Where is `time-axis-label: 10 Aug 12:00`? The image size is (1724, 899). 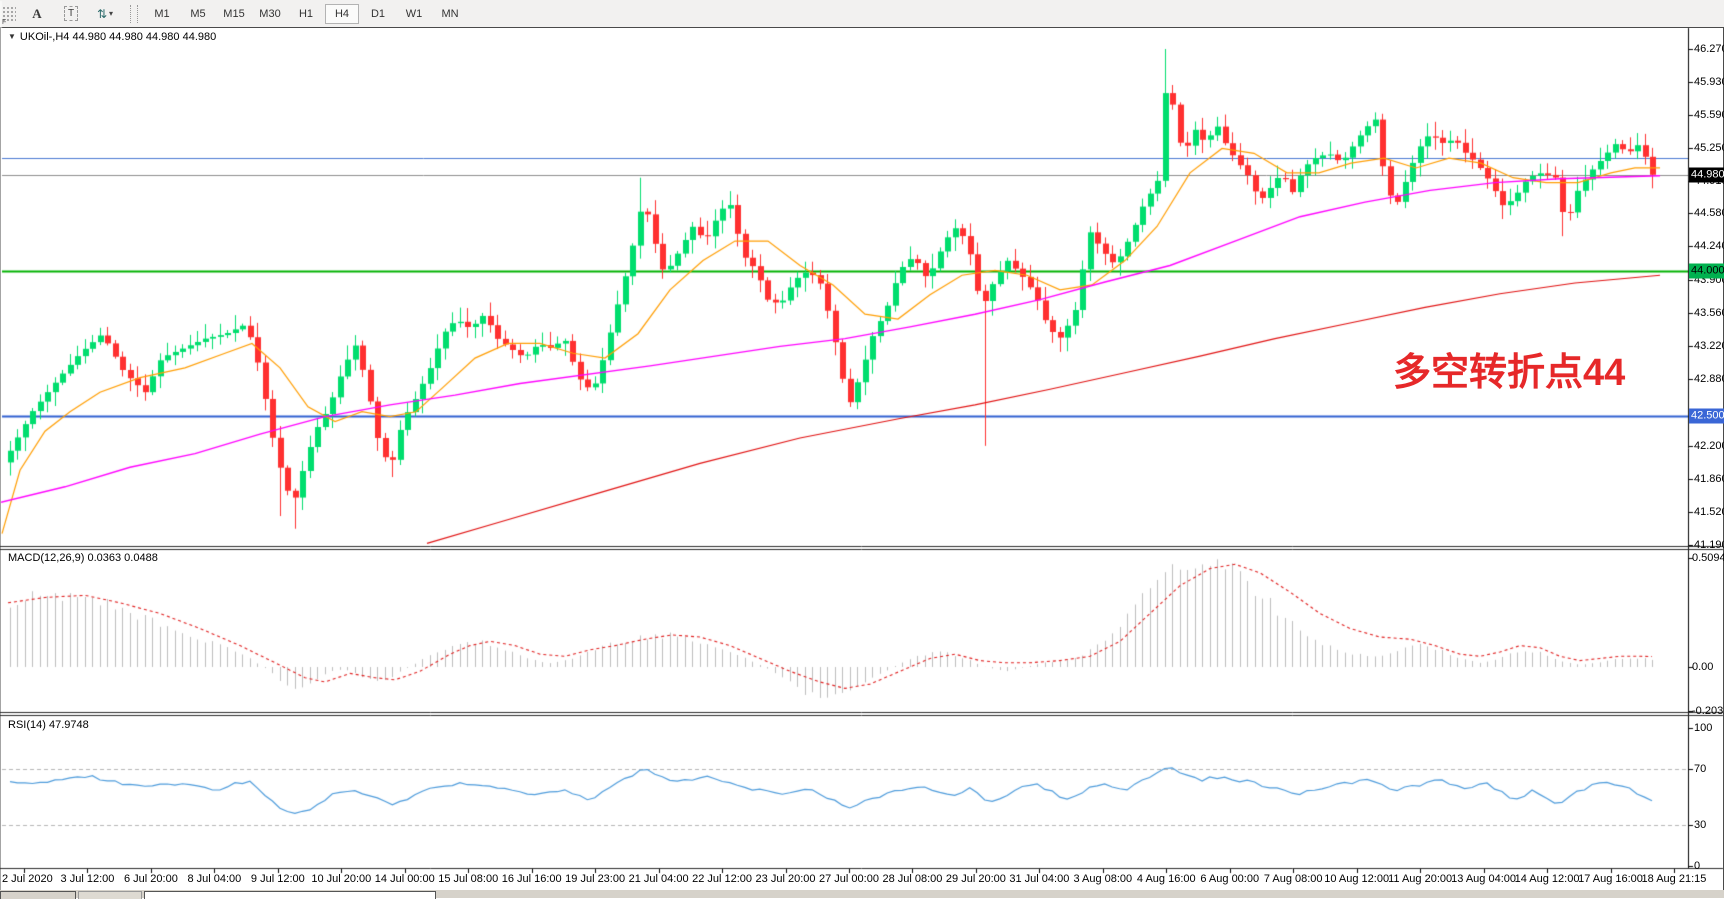 time-axis-label: 10 Aug 12:00 is located at coordinates (1357, 879).